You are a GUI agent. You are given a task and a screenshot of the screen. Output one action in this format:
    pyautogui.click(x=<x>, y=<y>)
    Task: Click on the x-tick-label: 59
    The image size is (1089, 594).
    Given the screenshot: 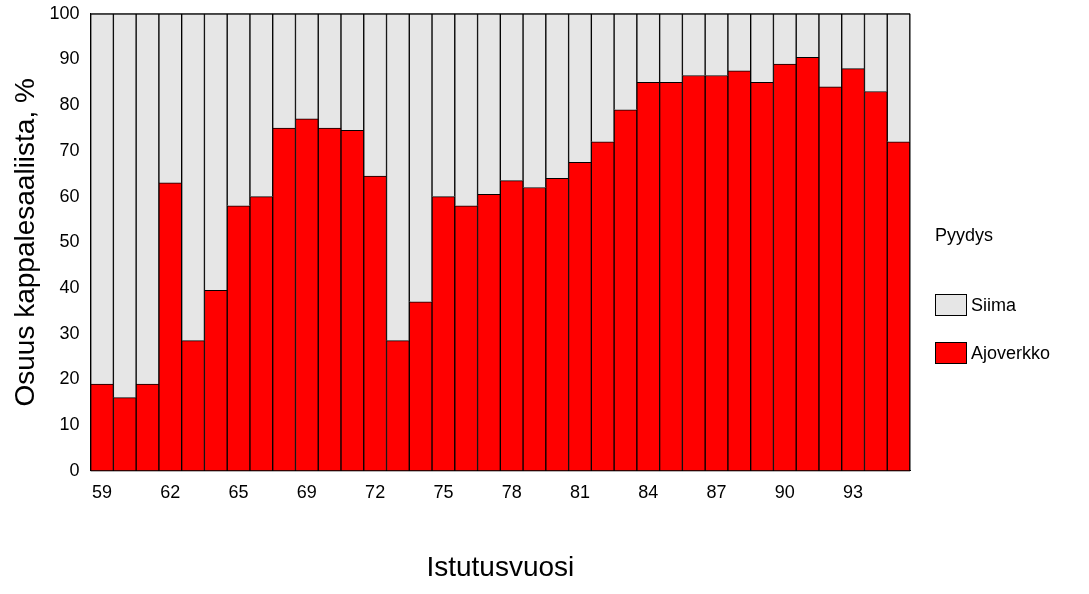 What is the action you would take?
    pyautogui.click(x=102, y=491)
    